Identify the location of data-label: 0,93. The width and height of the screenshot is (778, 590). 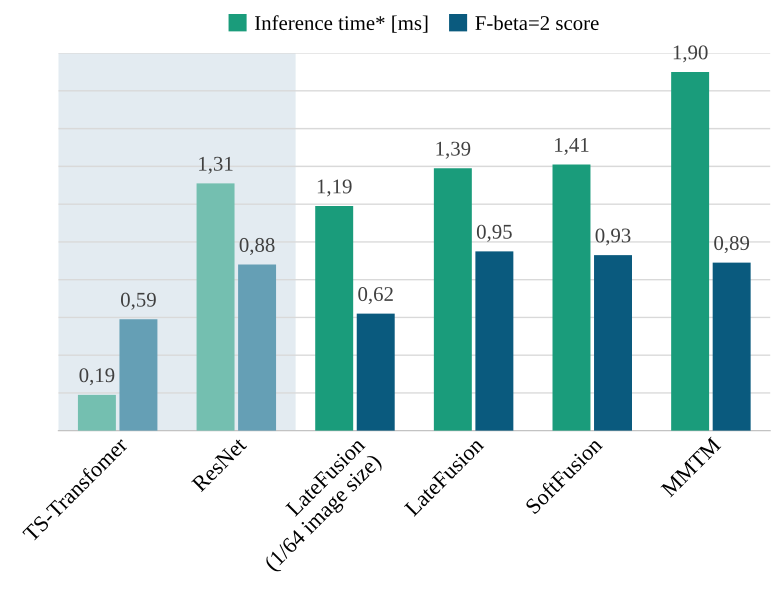
(613, 237).